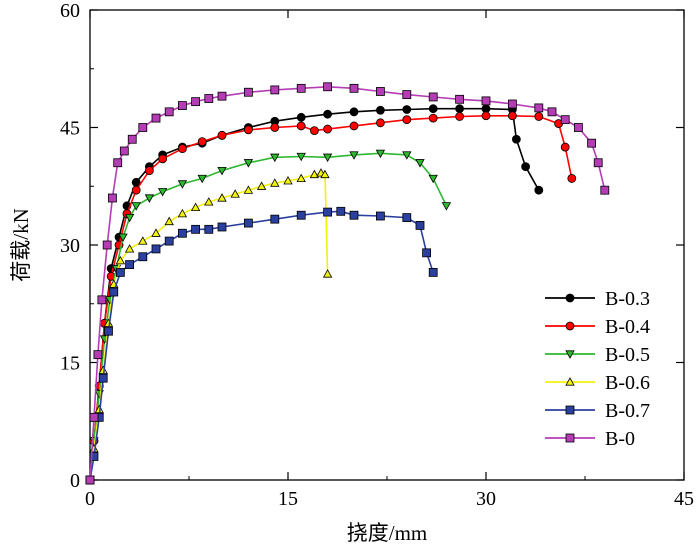 Image resolution: width=700 pixels, height=550 pixels. Describe the element at coordinates (627, 299) in the screenshot. I see `legend-label-b-0-3: B-0.3` at that location.